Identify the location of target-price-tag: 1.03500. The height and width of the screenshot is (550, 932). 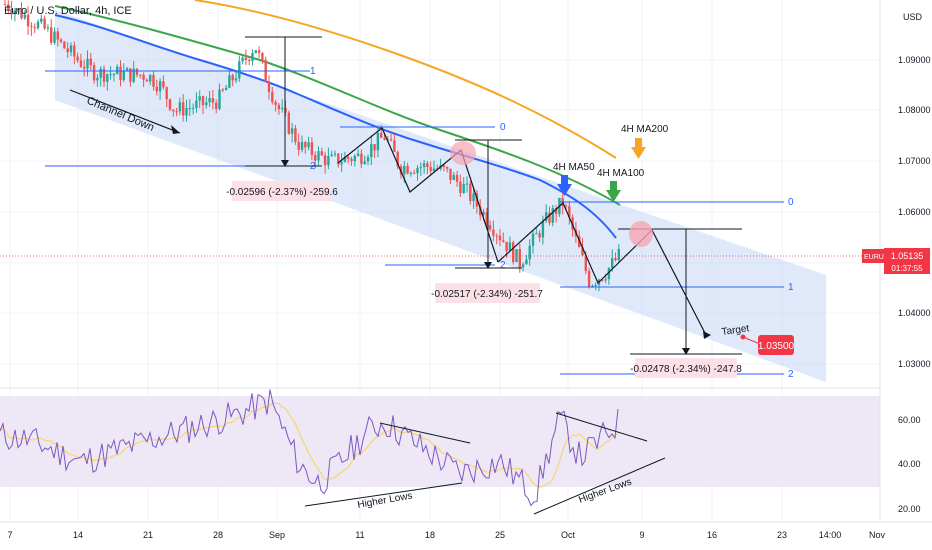
(776, 346).